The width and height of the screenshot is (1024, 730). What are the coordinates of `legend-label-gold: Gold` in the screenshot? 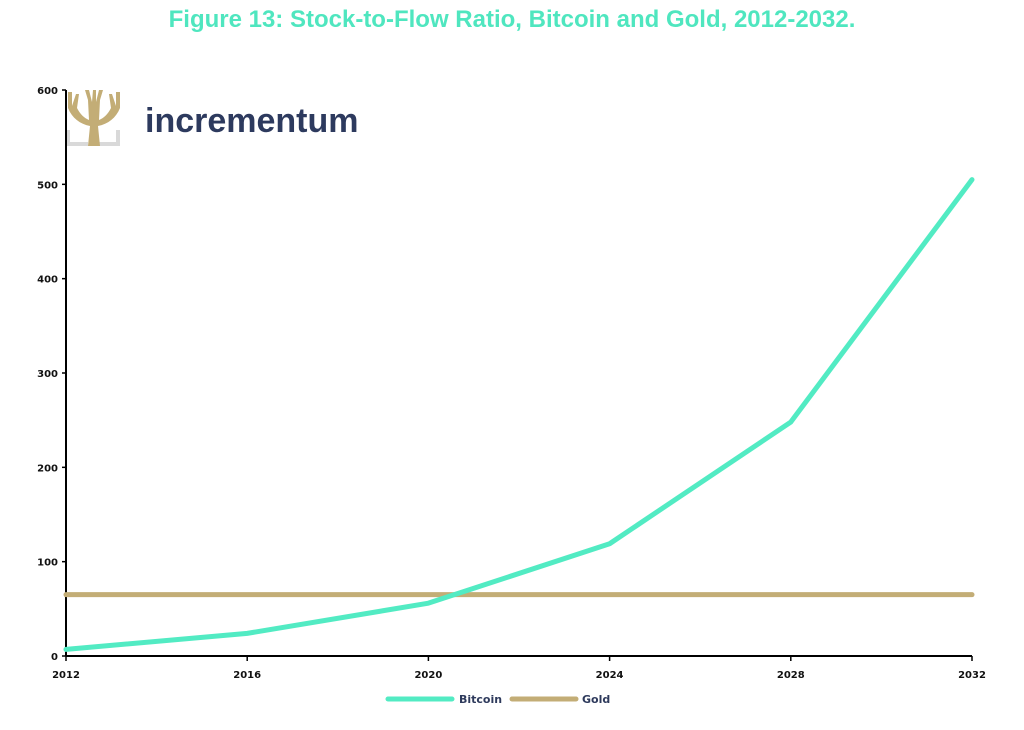 It's located at (596, 699).